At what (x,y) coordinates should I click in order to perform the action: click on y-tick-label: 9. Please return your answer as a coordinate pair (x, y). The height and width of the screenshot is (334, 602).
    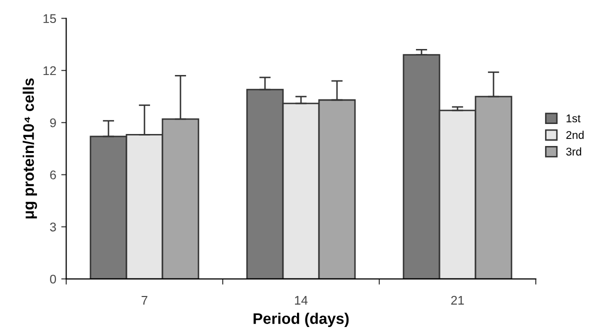
    Looking at the image, I should click on (53, 123).